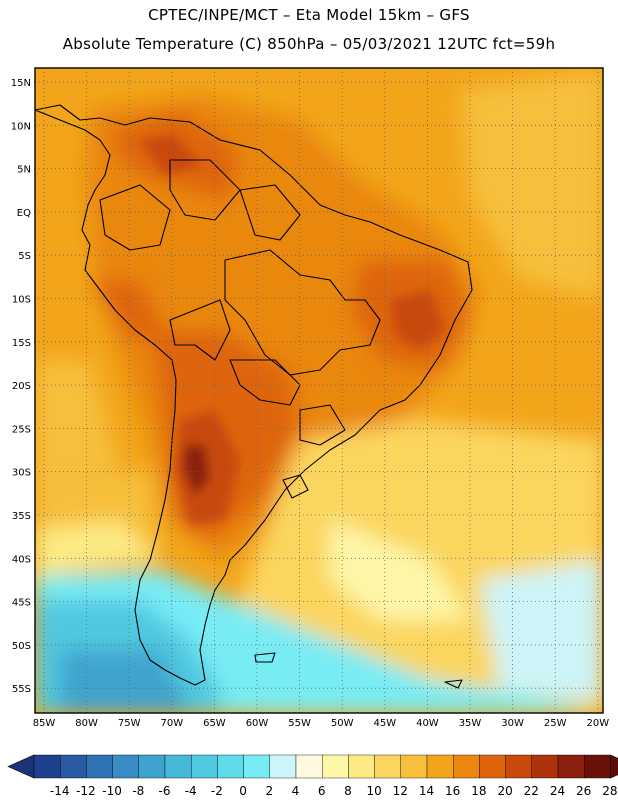  What do you see at coordinates (557, 791) in the screenshot?
I see `colorbar-tick-label: 24` at bounding box center [557, 791].